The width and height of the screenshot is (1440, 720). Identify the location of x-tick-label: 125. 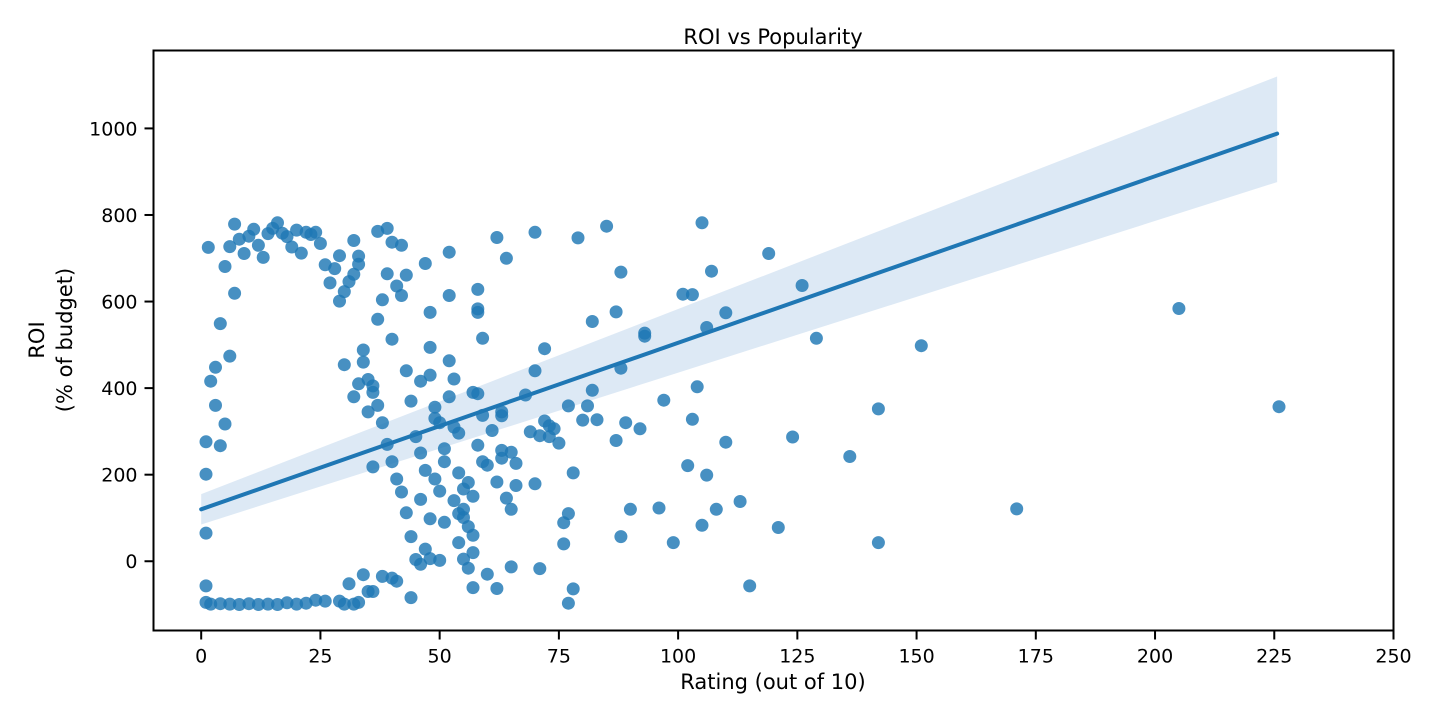
(797, 657).